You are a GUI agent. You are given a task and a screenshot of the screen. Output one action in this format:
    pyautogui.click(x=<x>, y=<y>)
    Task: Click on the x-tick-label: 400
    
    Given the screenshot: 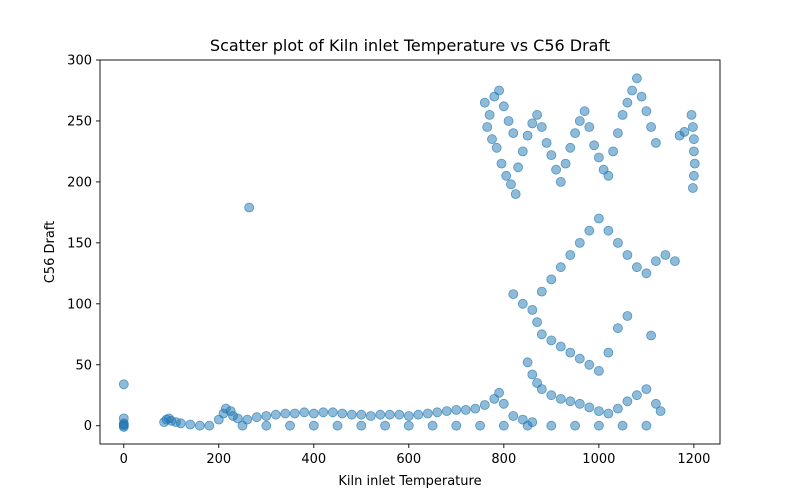 What is the action you would take?
    pyautogui.click(x=313, y=459)
    